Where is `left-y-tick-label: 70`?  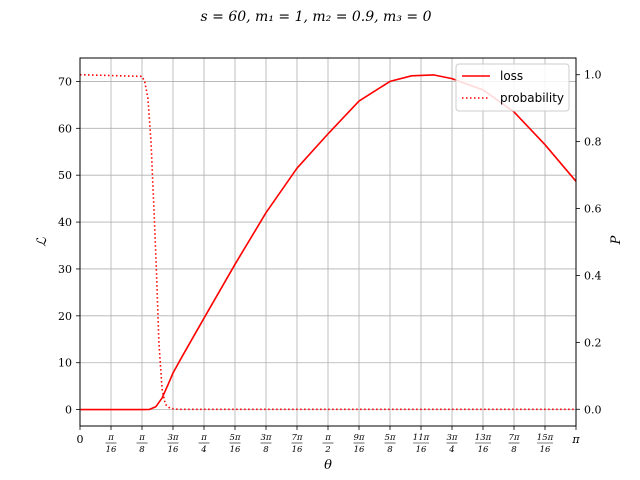
left-y-tick-label: 70 is located at coordinates (65, 81).